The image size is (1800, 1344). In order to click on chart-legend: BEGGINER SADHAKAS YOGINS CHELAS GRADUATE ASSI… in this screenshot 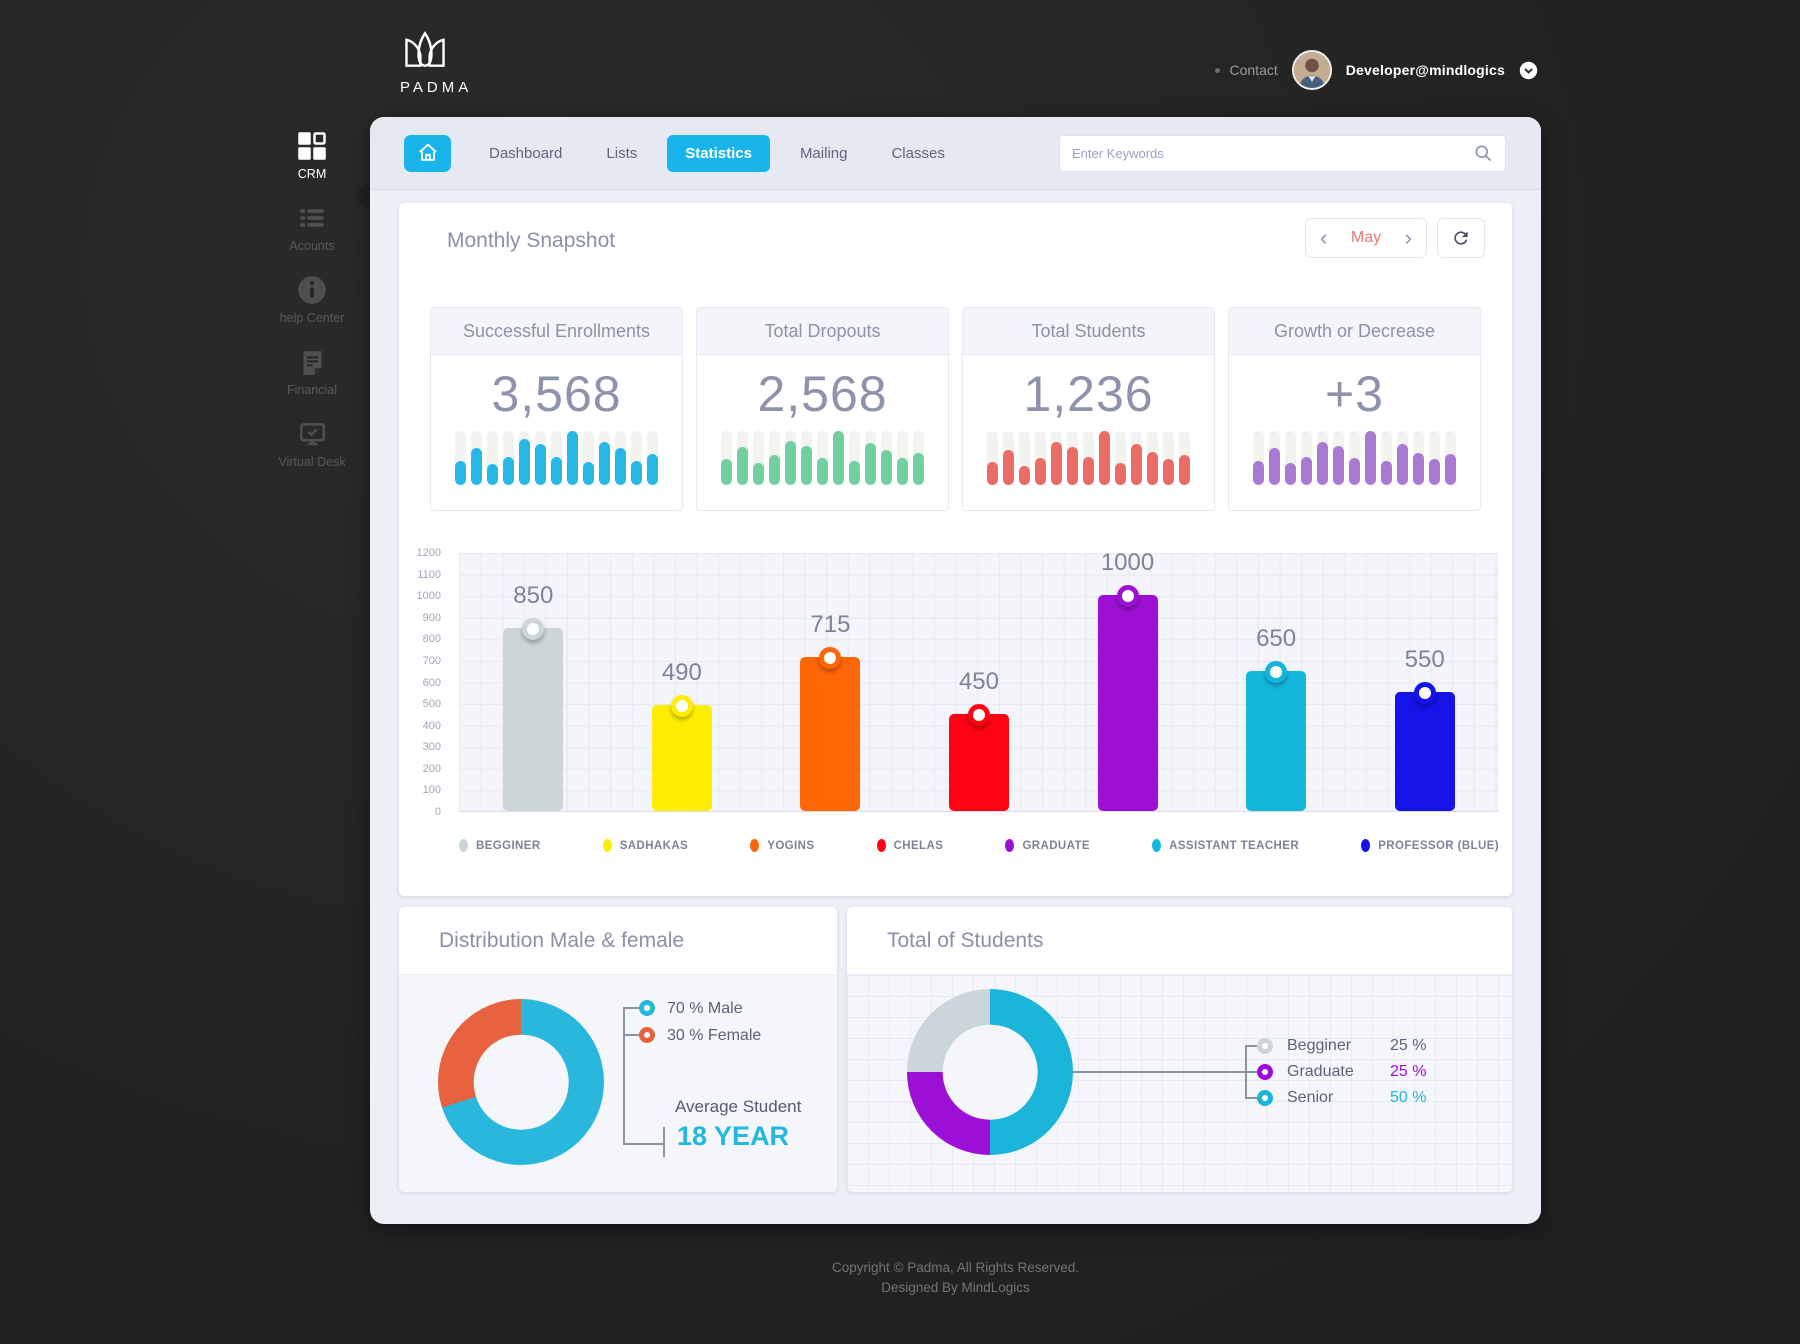, I will do `click(979, 845)`.